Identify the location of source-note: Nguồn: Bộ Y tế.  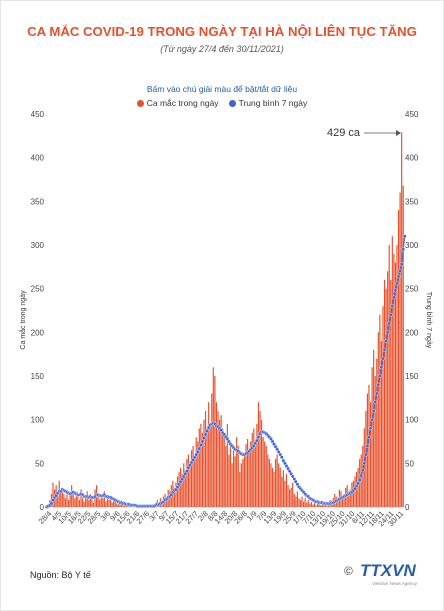
(60, 575).